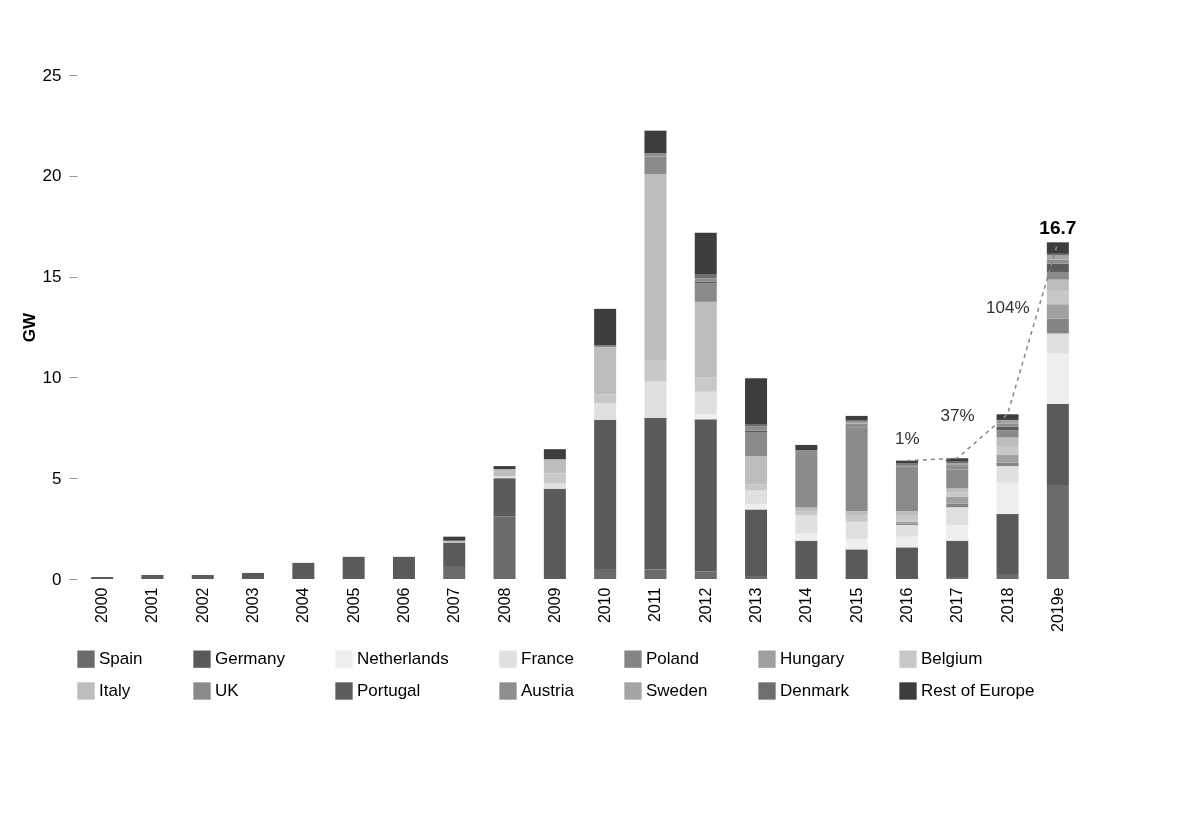 The image size is (1201, 827). Describe the element at coordinates (504, 605) in the screenshot. I see `x-tick-label: 2008` at that location.